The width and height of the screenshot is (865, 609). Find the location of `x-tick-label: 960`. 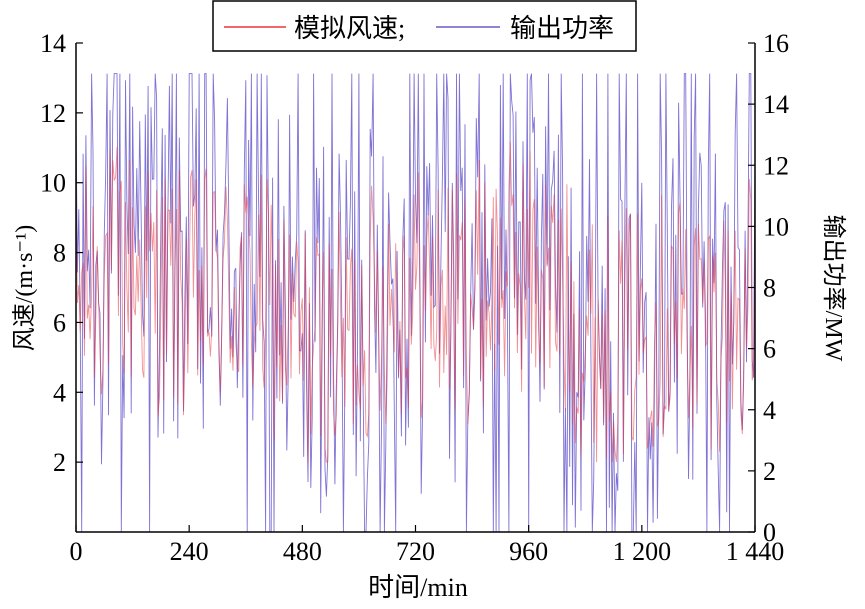

x-tick-label: 960 is located at coordinates (528, 551).